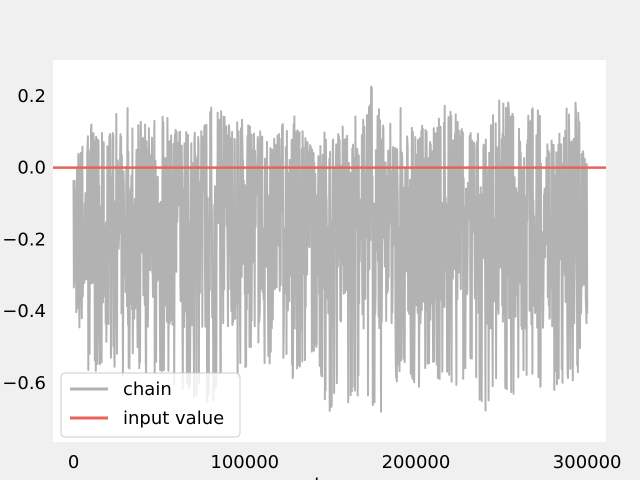  What do you see at coordinates (345, 462) in the screenshot?
I see `x-ticks: 0 100000 200000 300000` at bounding box center [345, 462].